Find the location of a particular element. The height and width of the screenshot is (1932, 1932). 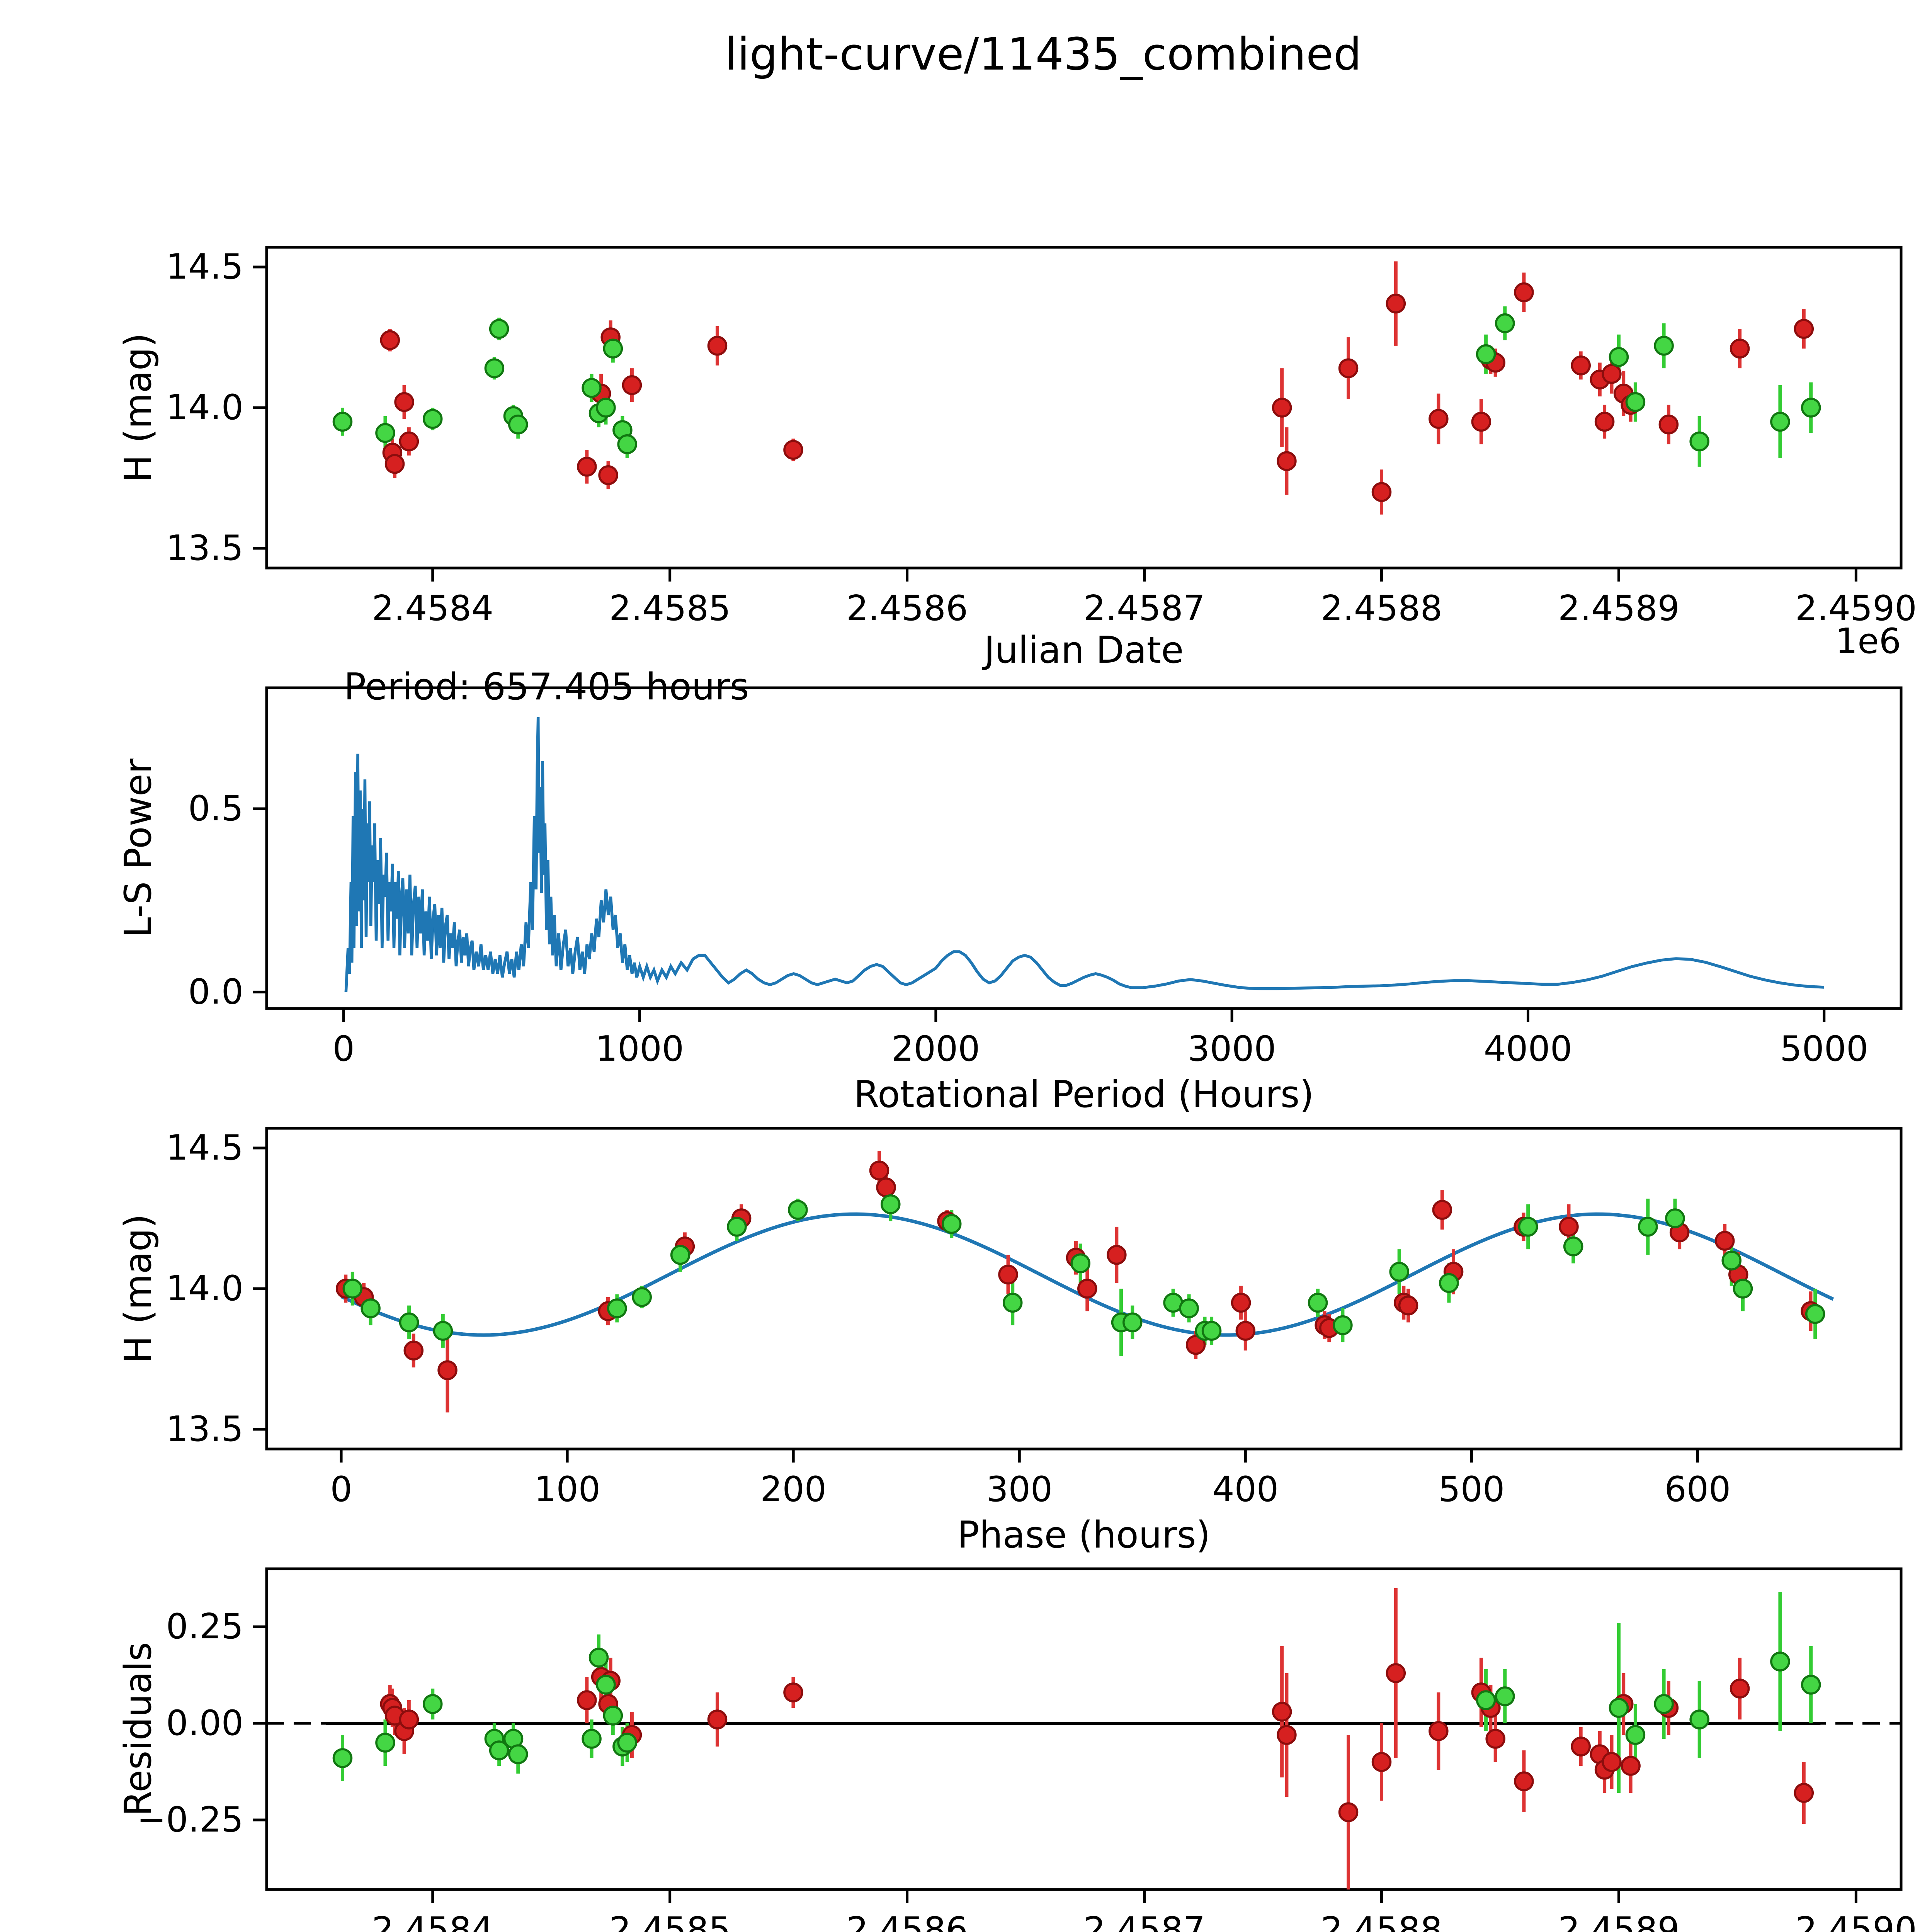

x-axis-offset-text-top: 1e6 is located at coordinates (1868, 642).